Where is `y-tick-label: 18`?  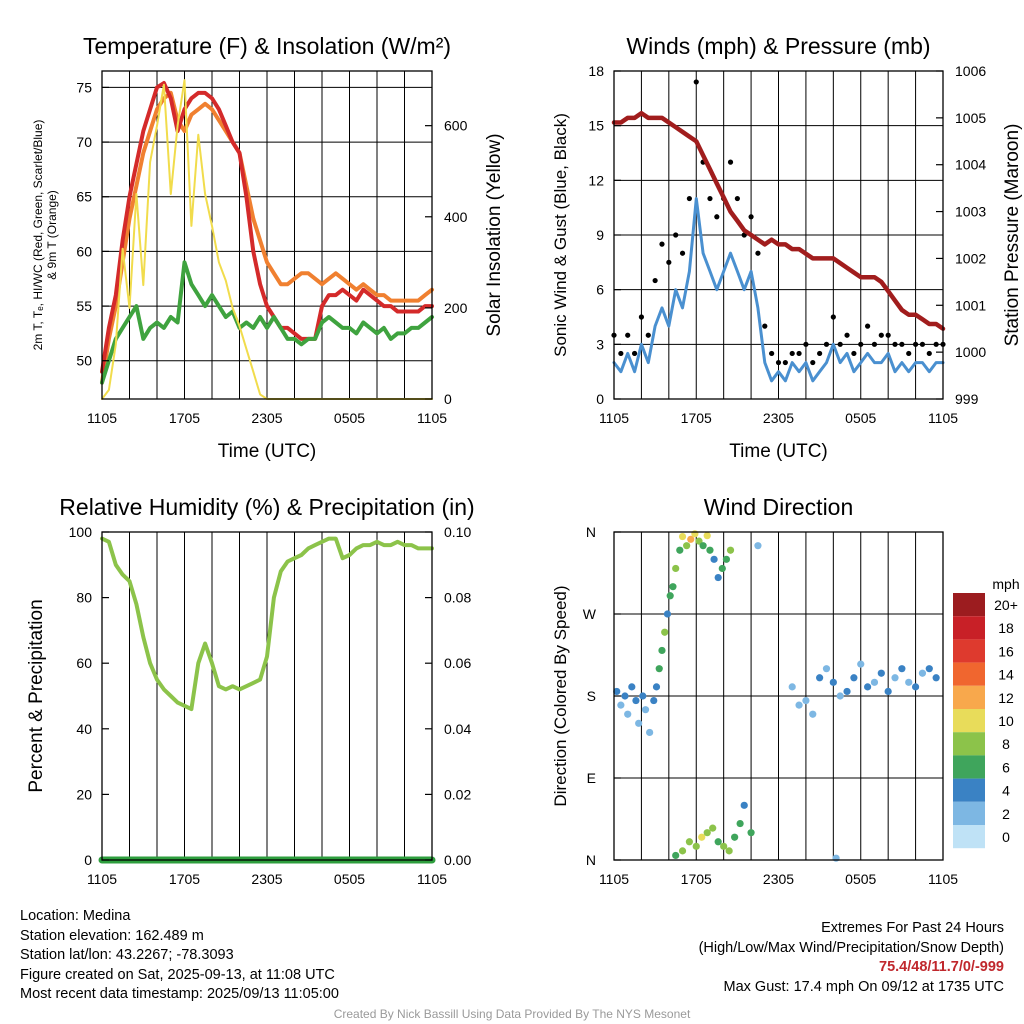
y-tick-label: 18 is located at coordinates (596, 71).